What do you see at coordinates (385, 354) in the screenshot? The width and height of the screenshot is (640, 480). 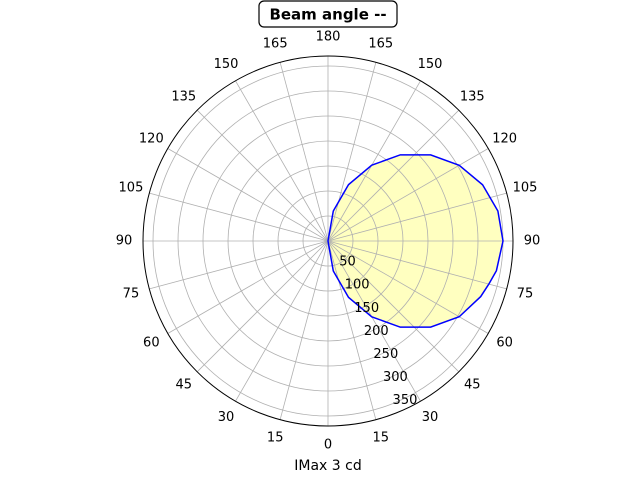 I see `y-tick-label: 250` at bounding box center [385, 354].